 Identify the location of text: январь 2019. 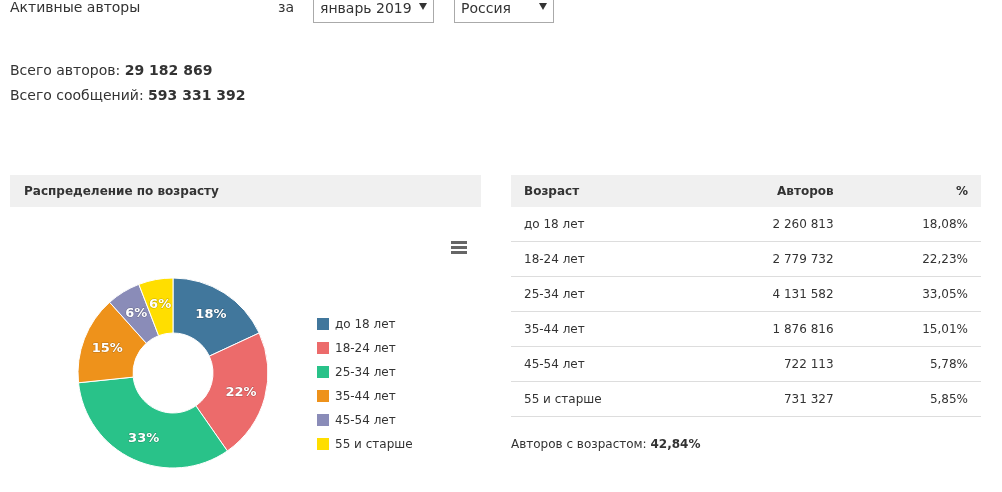
(366, 8).